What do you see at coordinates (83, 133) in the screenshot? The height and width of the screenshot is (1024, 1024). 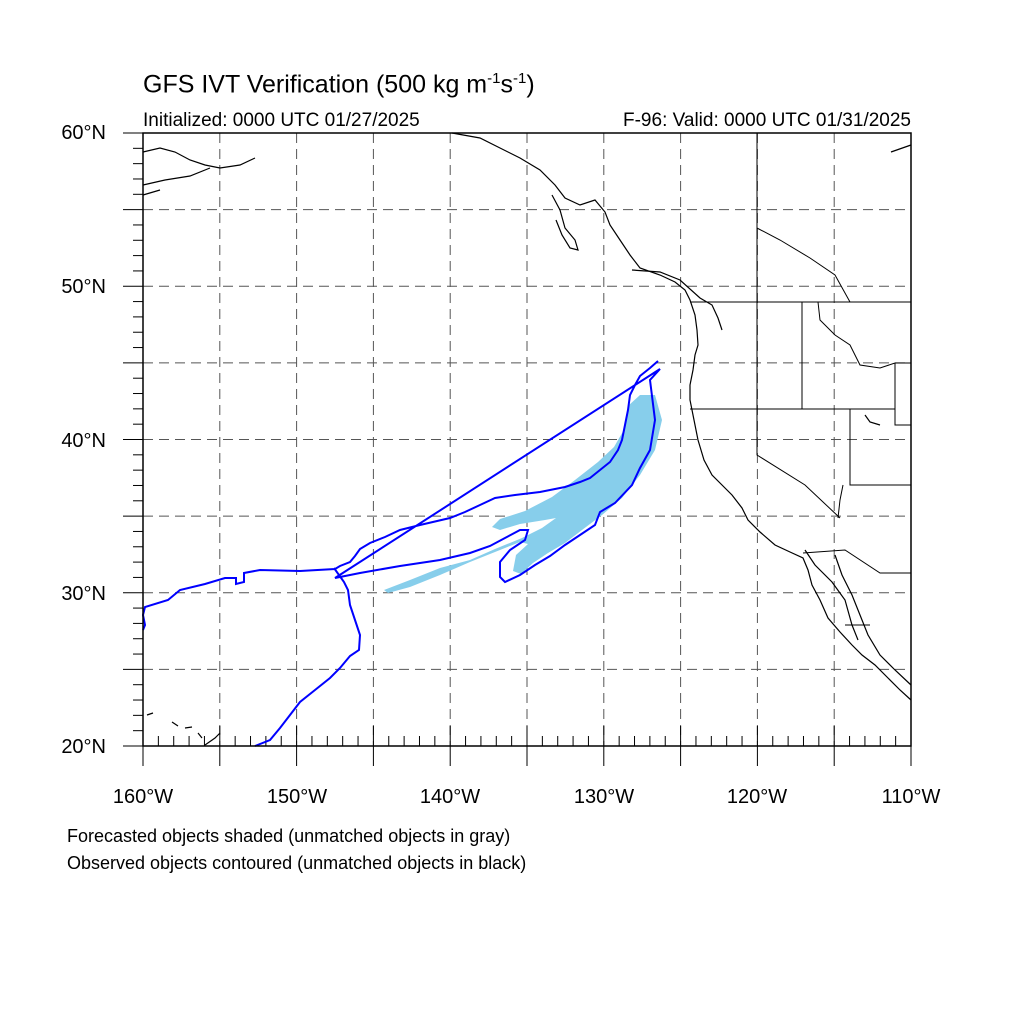 I see `lat-label-60n: 60°N` at bounding box center [83, 133].